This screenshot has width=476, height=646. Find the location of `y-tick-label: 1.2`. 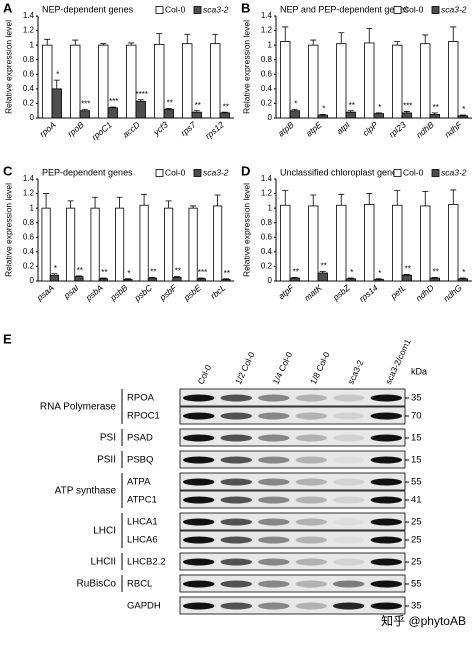

y-tick-label: 1.2 is located at coordinates (267, 193).